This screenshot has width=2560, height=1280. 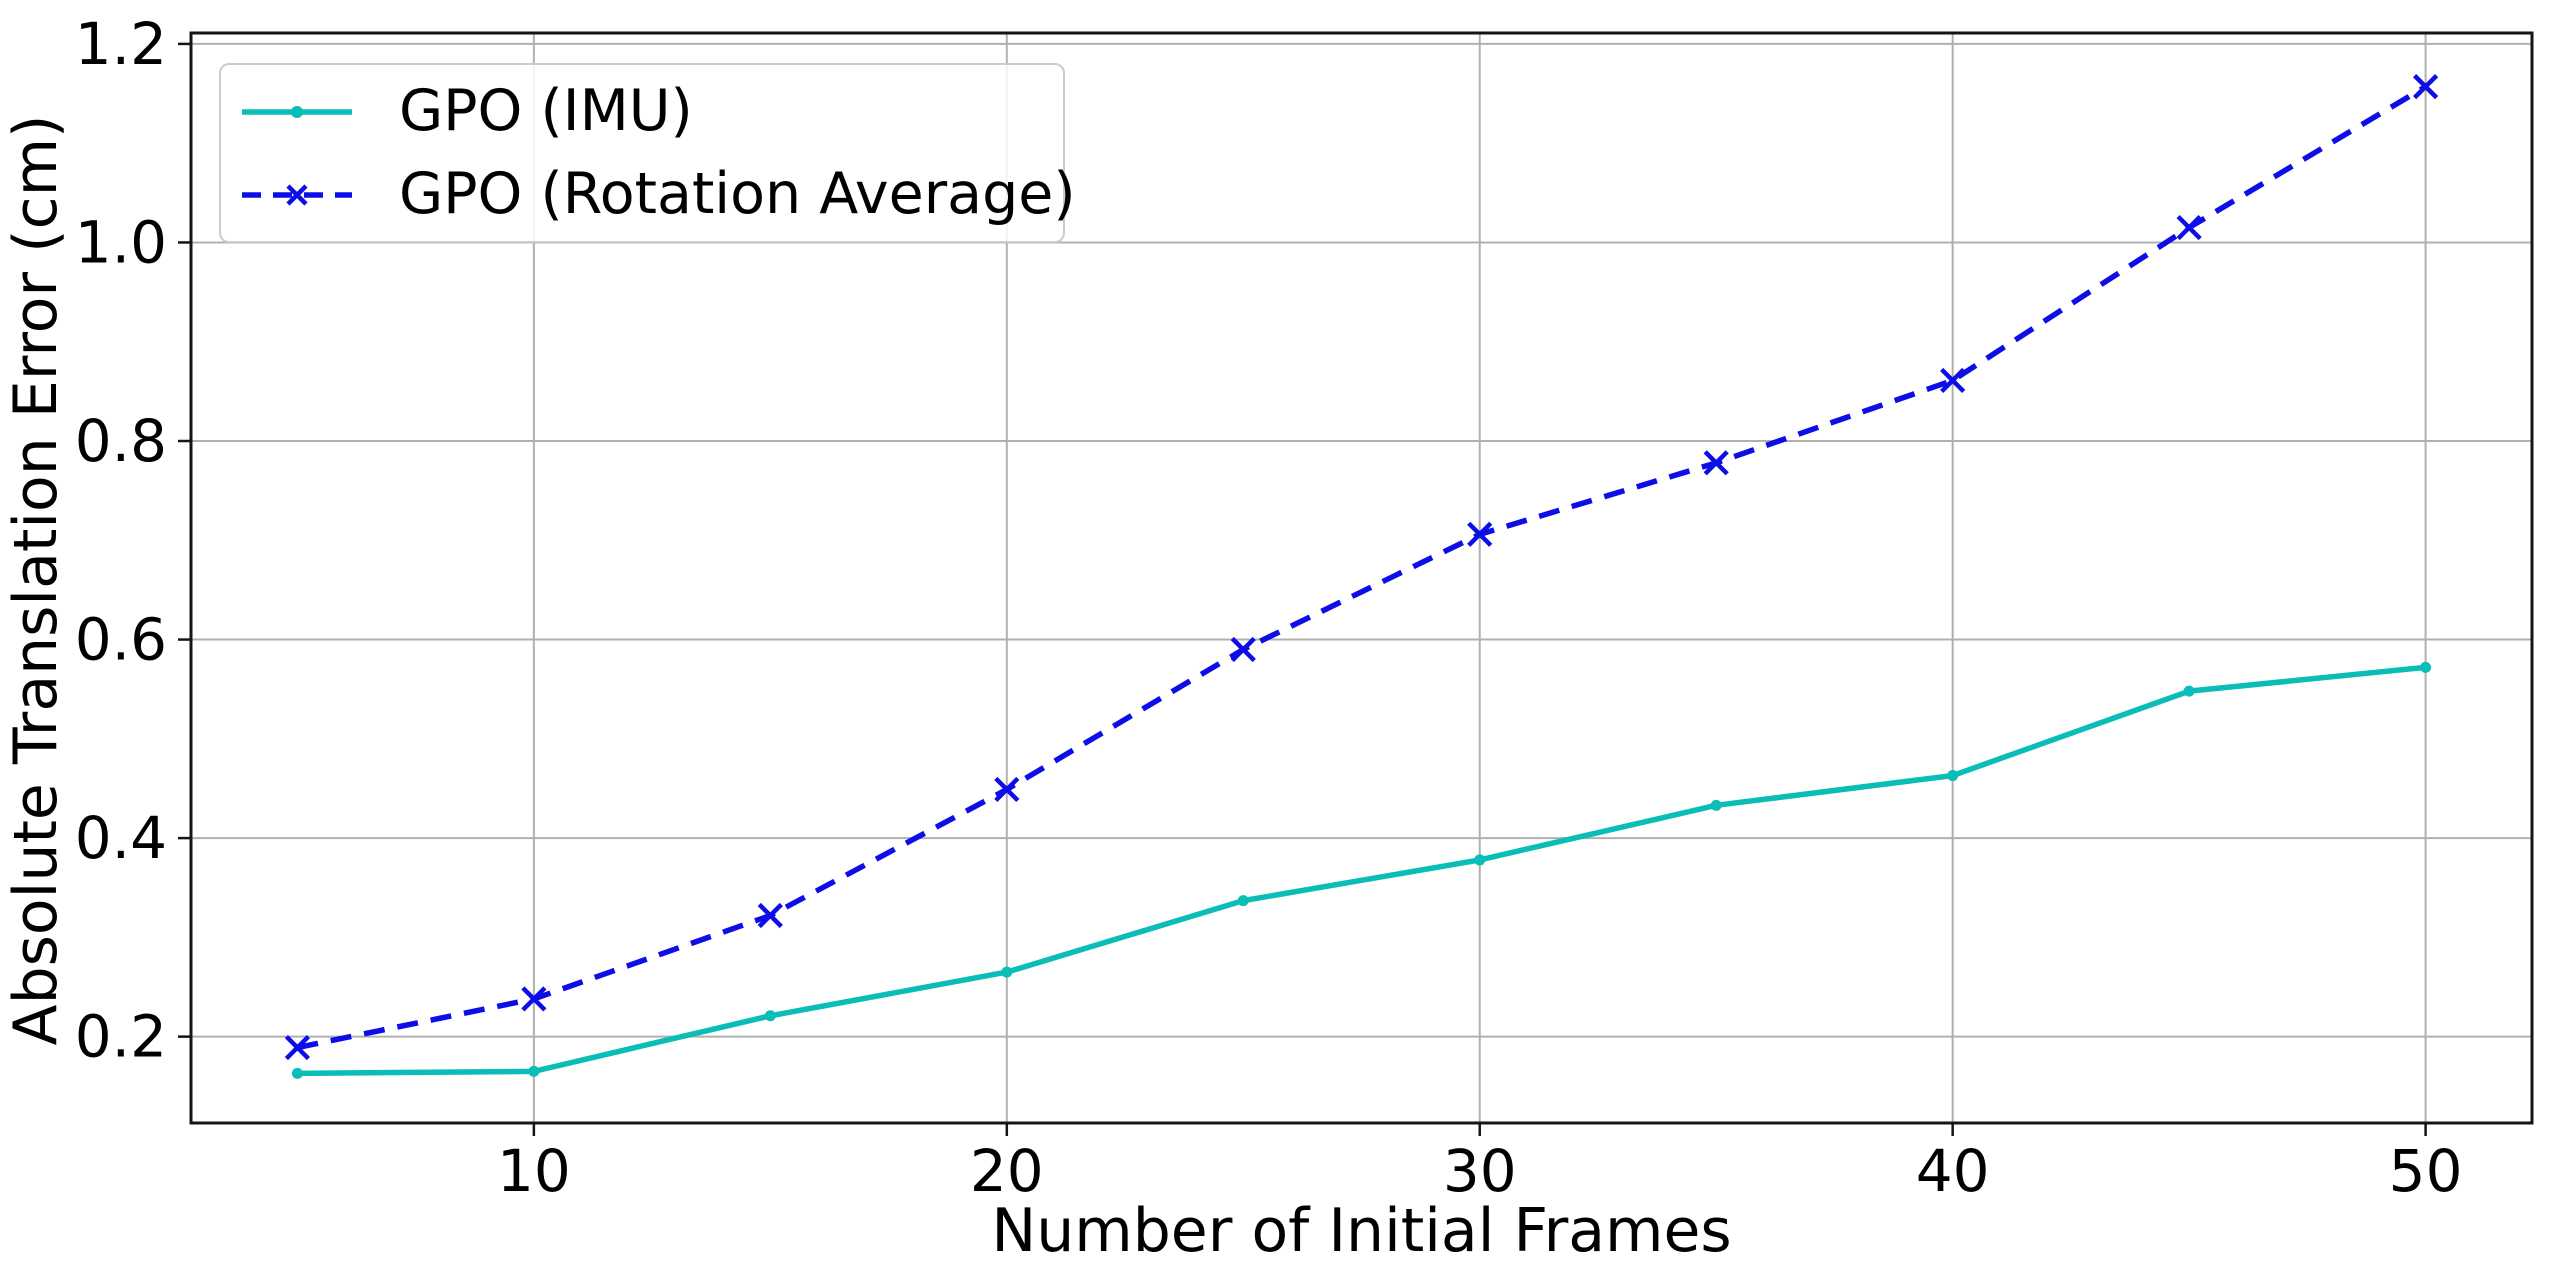 I want to click on x-tick-label: 30, so click(x=1480, y=1171).